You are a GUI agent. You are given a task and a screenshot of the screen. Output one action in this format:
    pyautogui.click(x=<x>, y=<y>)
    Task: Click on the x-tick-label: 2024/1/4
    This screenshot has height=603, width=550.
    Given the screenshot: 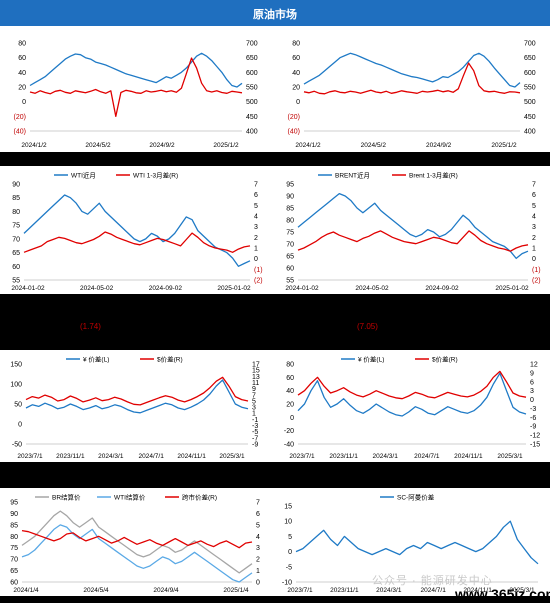 What is the action you would take?
    pyautogui.click(x=26, y=590)
    